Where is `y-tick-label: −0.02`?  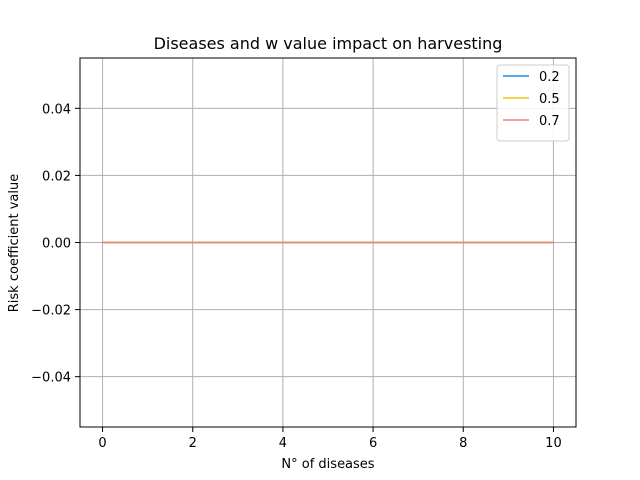
y-tick-label: −0.02 is located at coordinates (51, 311).